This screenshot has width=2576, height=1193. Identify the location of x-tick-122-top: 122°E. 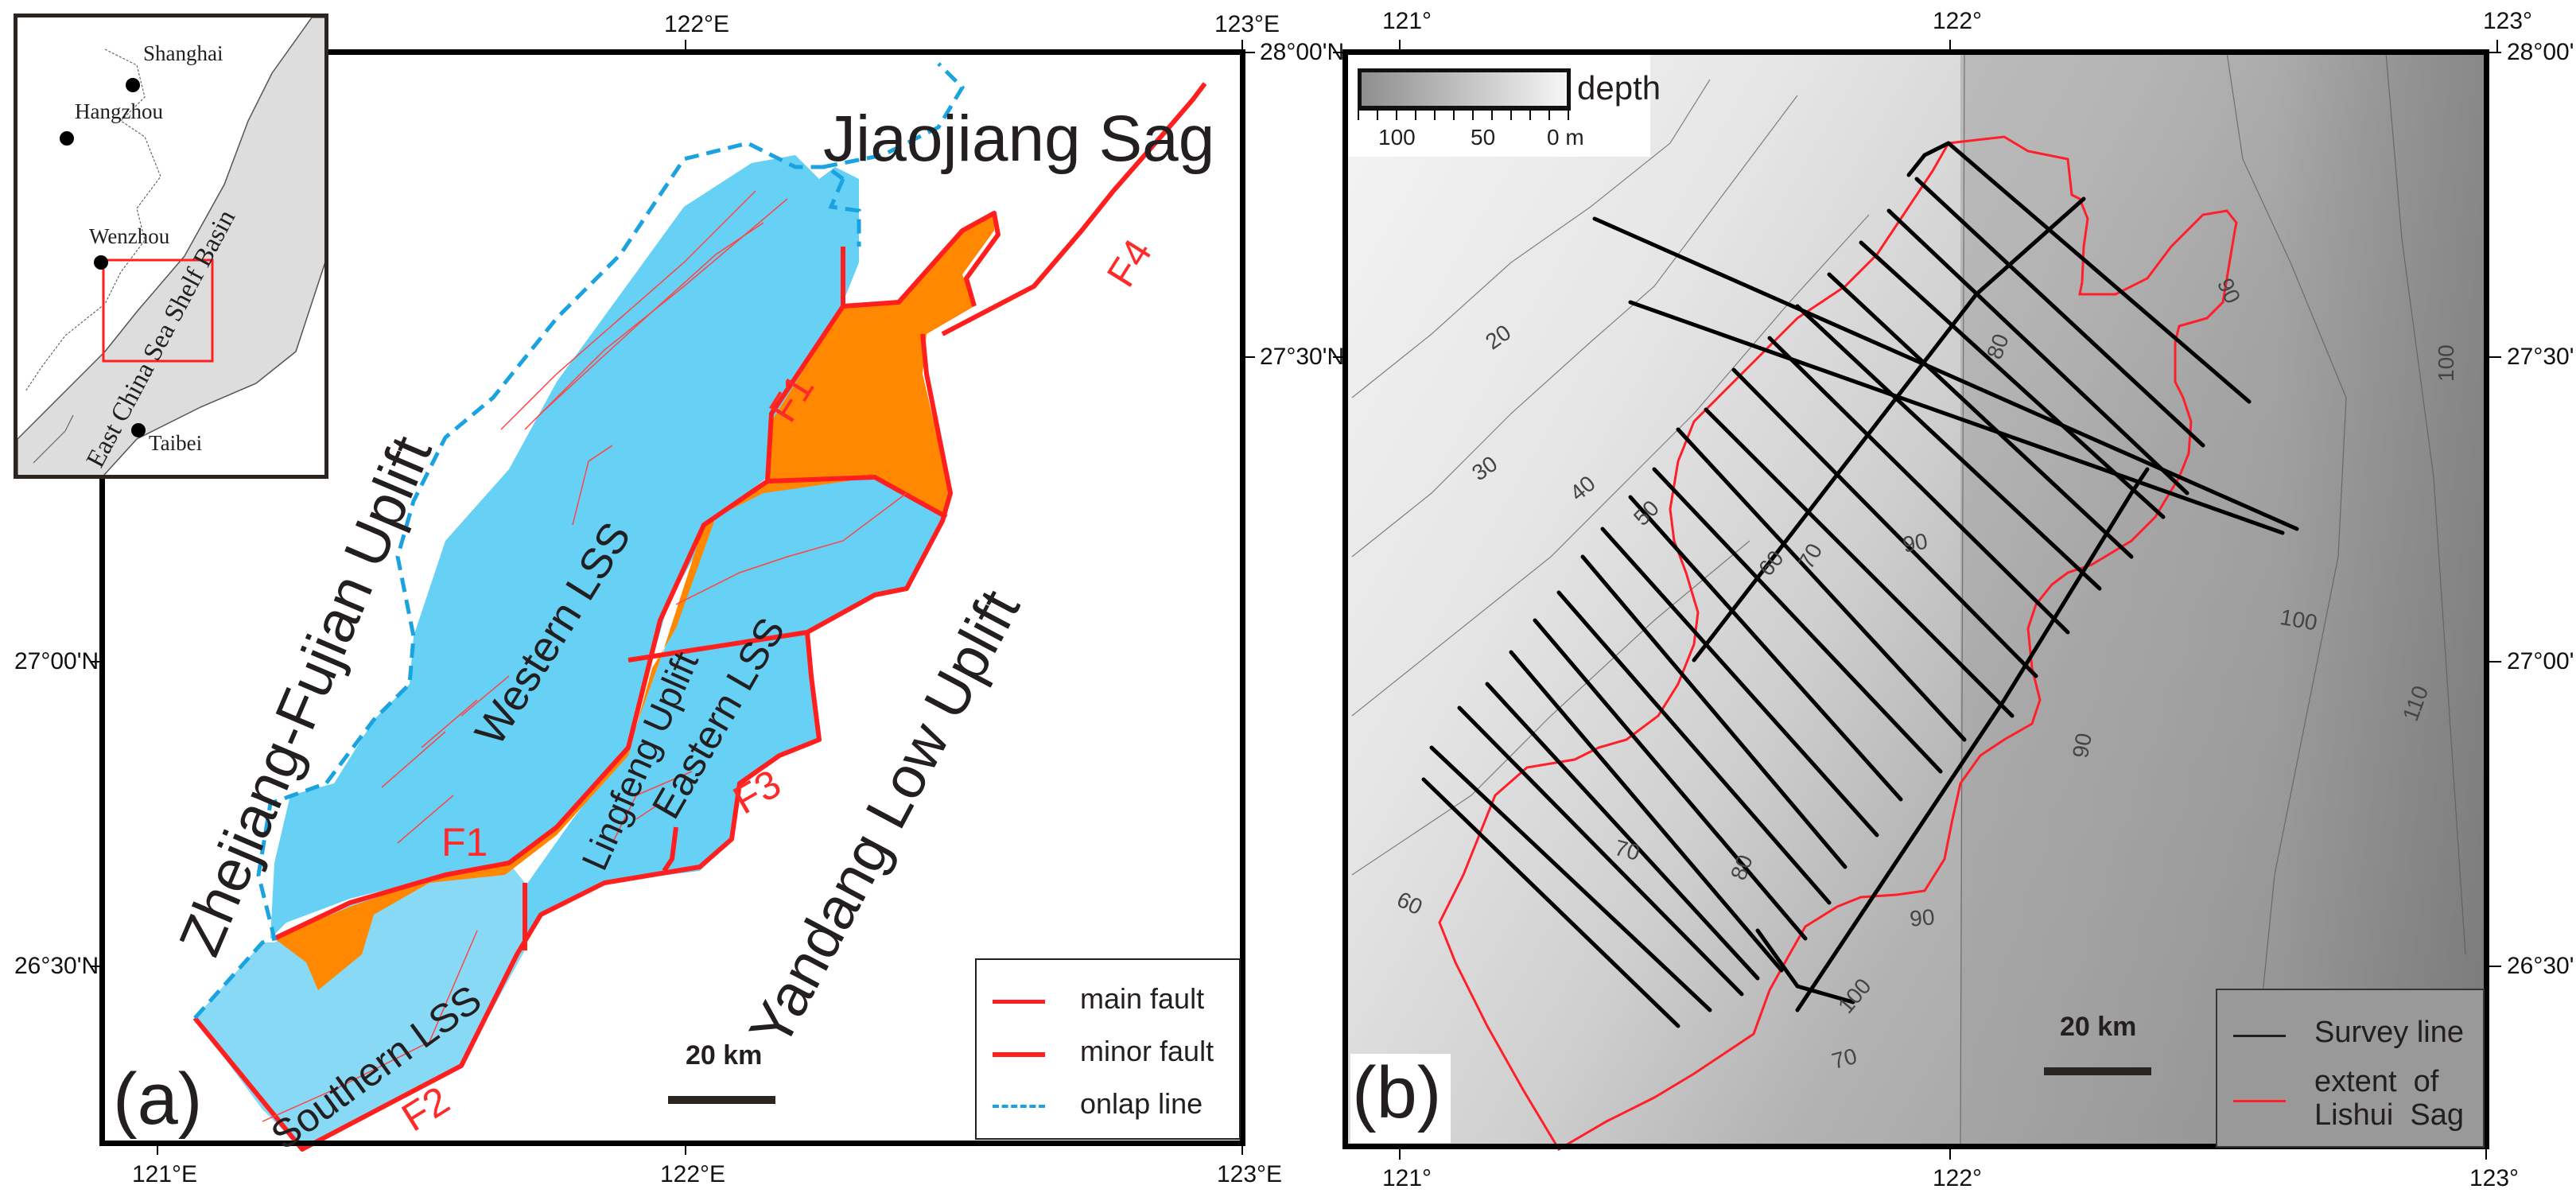
(697, 24).